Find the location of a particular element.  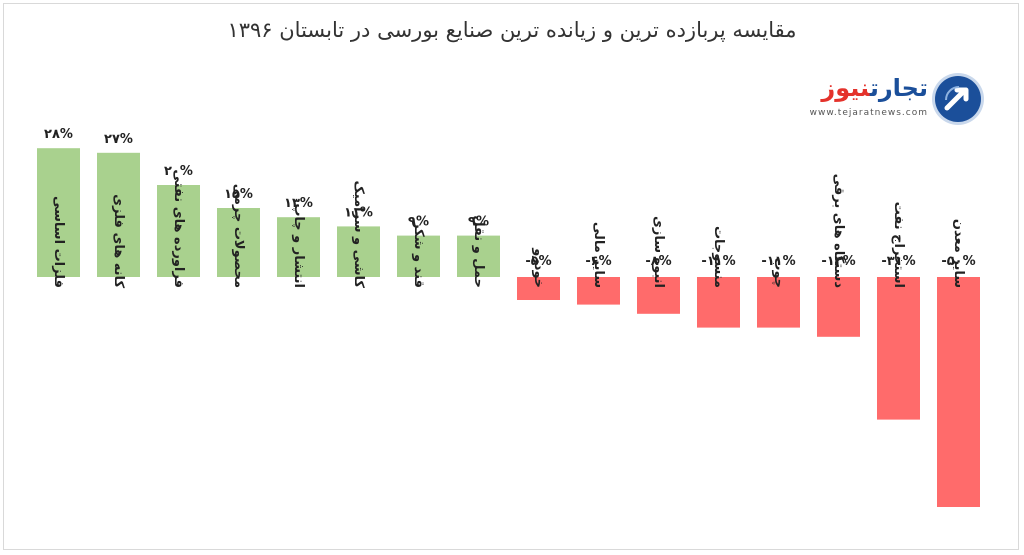

category-label: فراورده های نفتی is located at coordinates (178, 228).